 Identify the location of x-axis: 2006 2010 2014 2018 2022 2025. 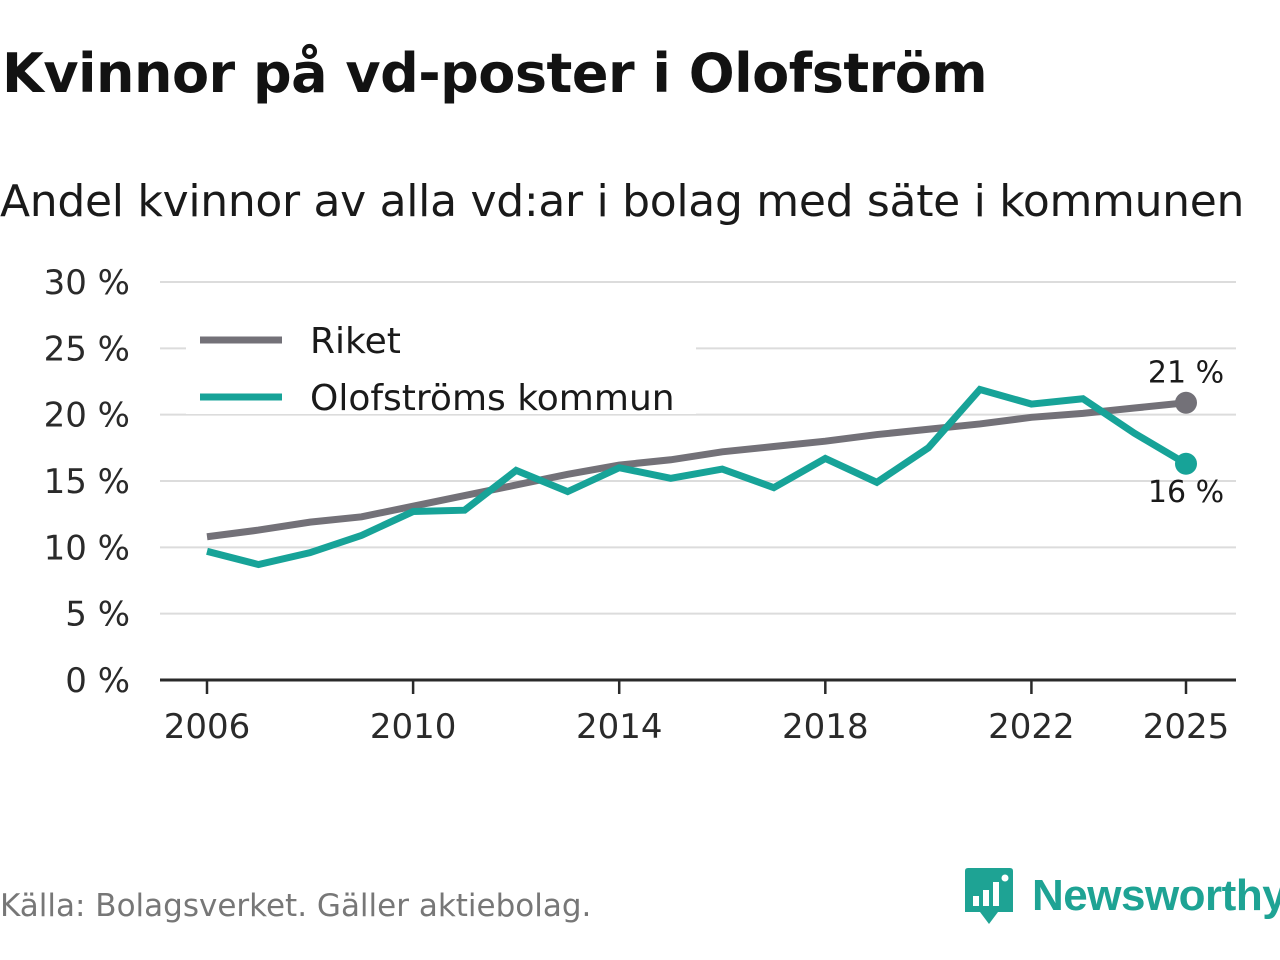
(698, 712).